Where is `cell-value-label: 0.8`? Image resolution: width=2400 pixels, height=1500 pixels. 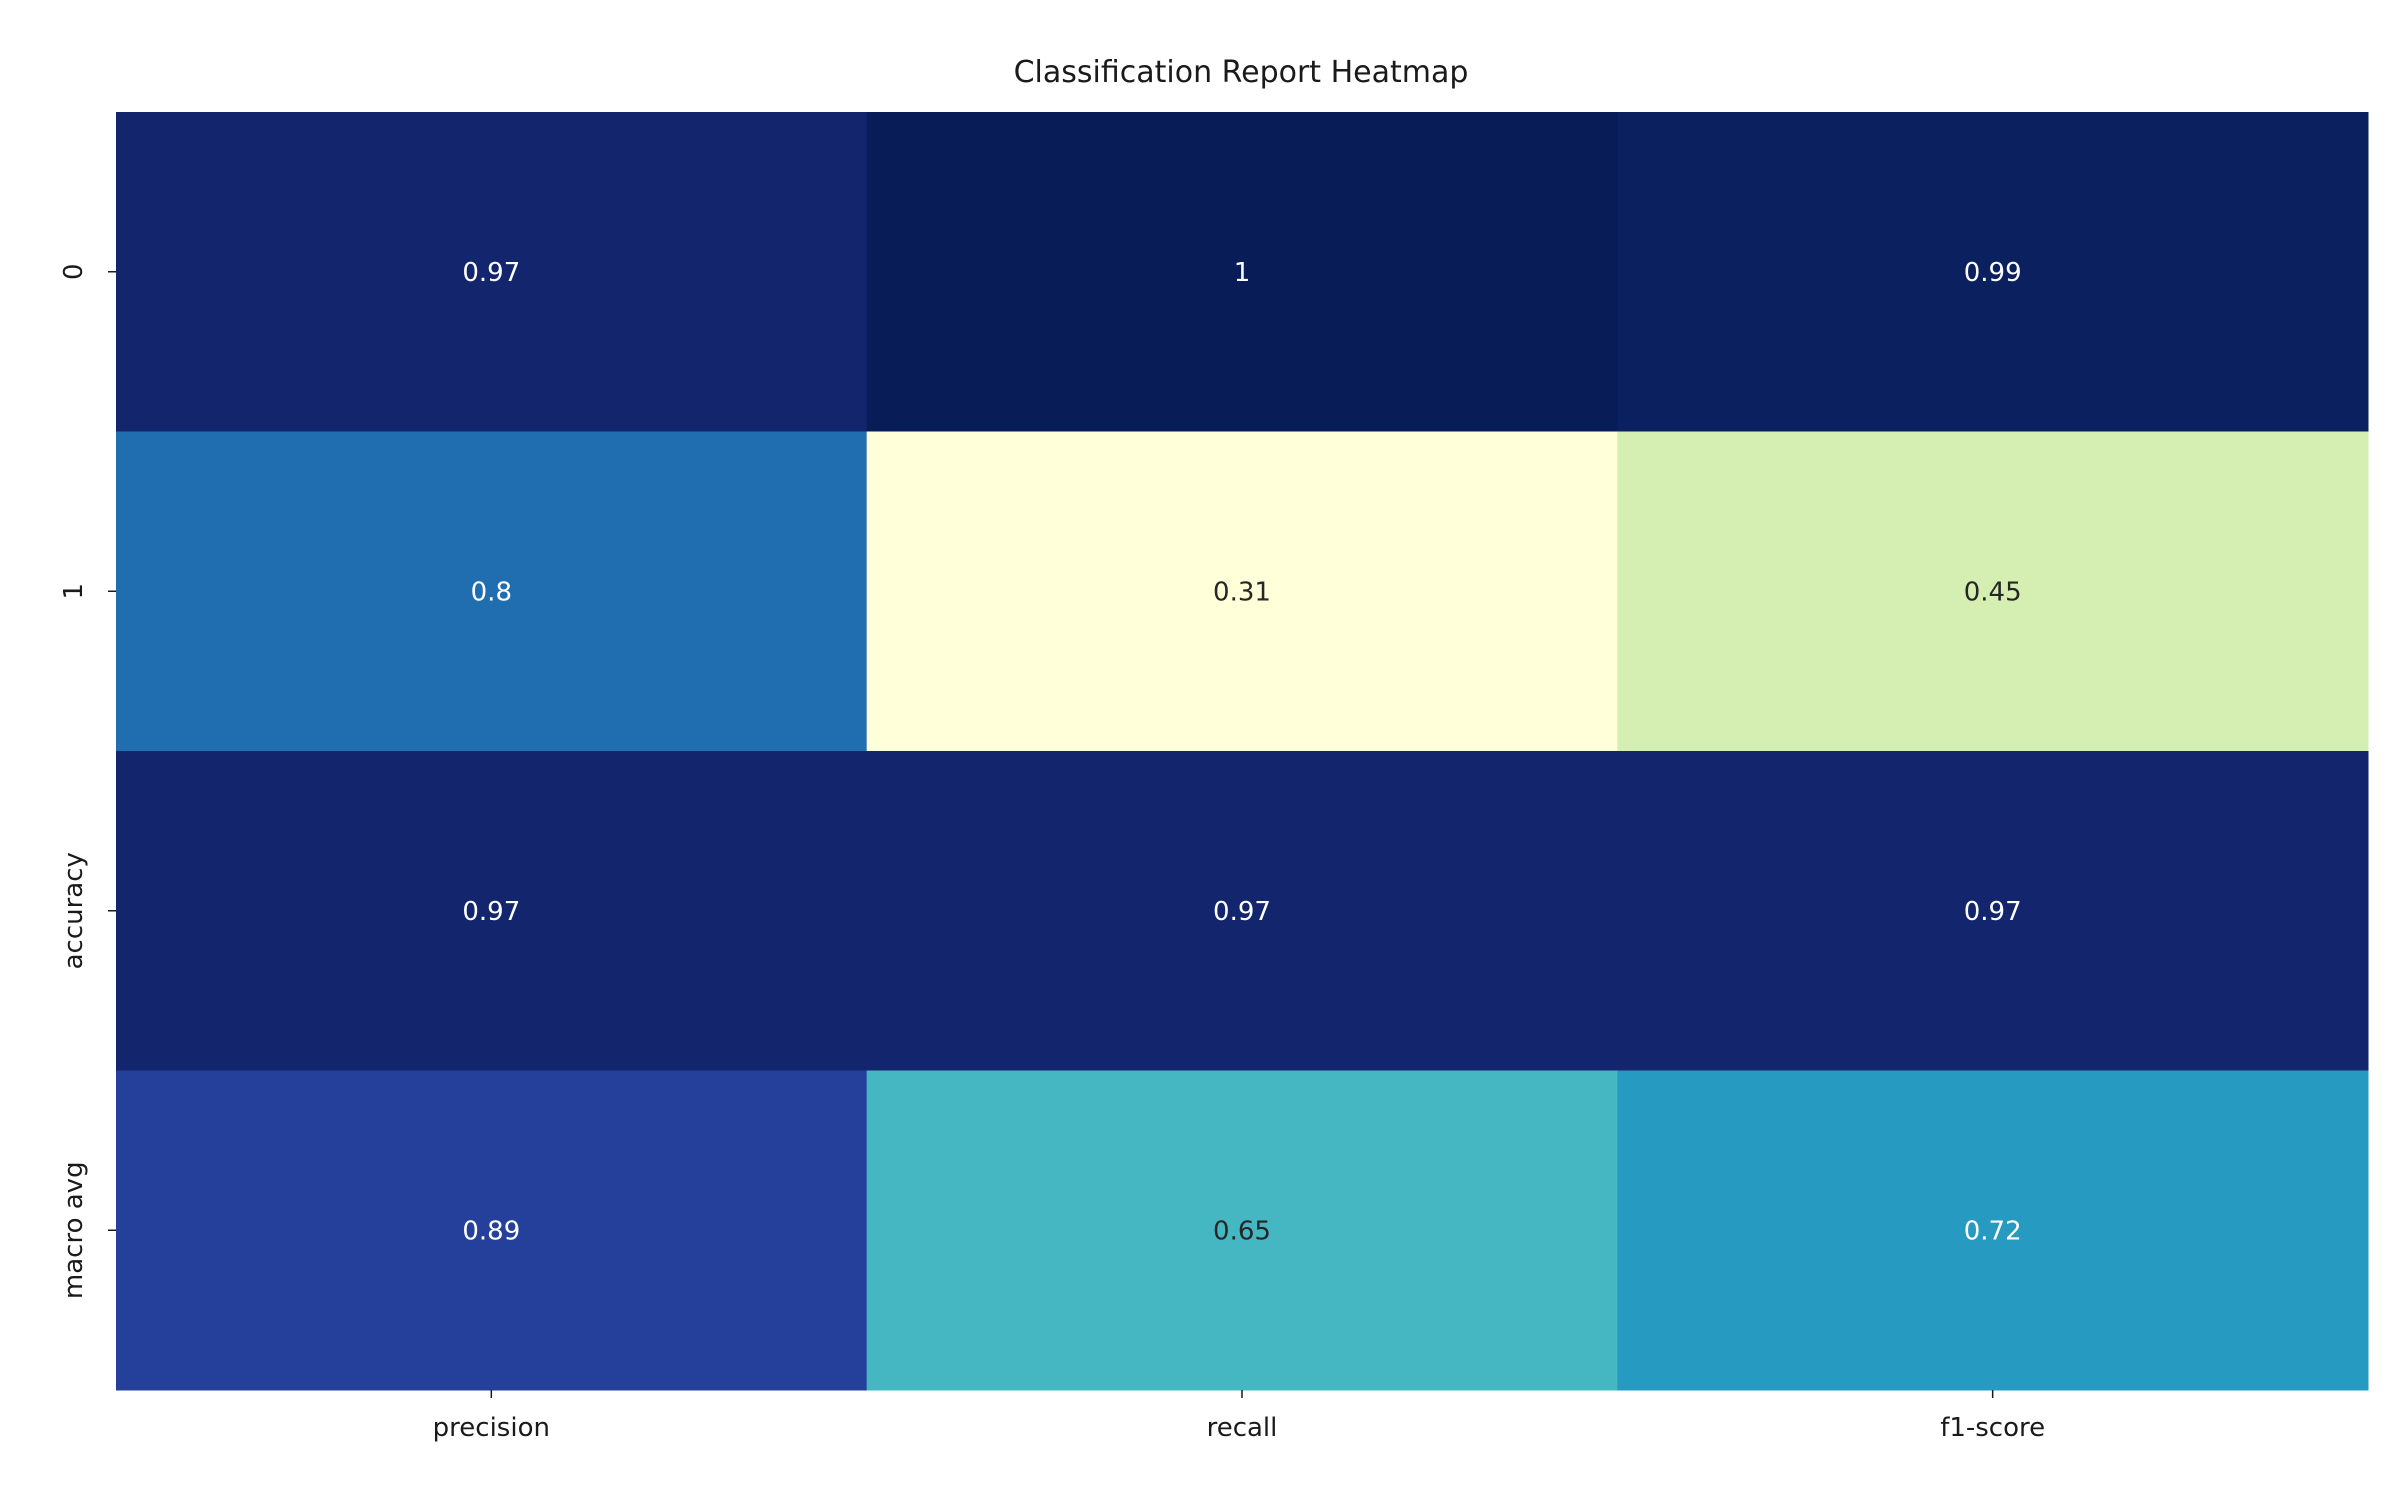 cell-value-label: 0.8 is located at coordinates (491, 592).